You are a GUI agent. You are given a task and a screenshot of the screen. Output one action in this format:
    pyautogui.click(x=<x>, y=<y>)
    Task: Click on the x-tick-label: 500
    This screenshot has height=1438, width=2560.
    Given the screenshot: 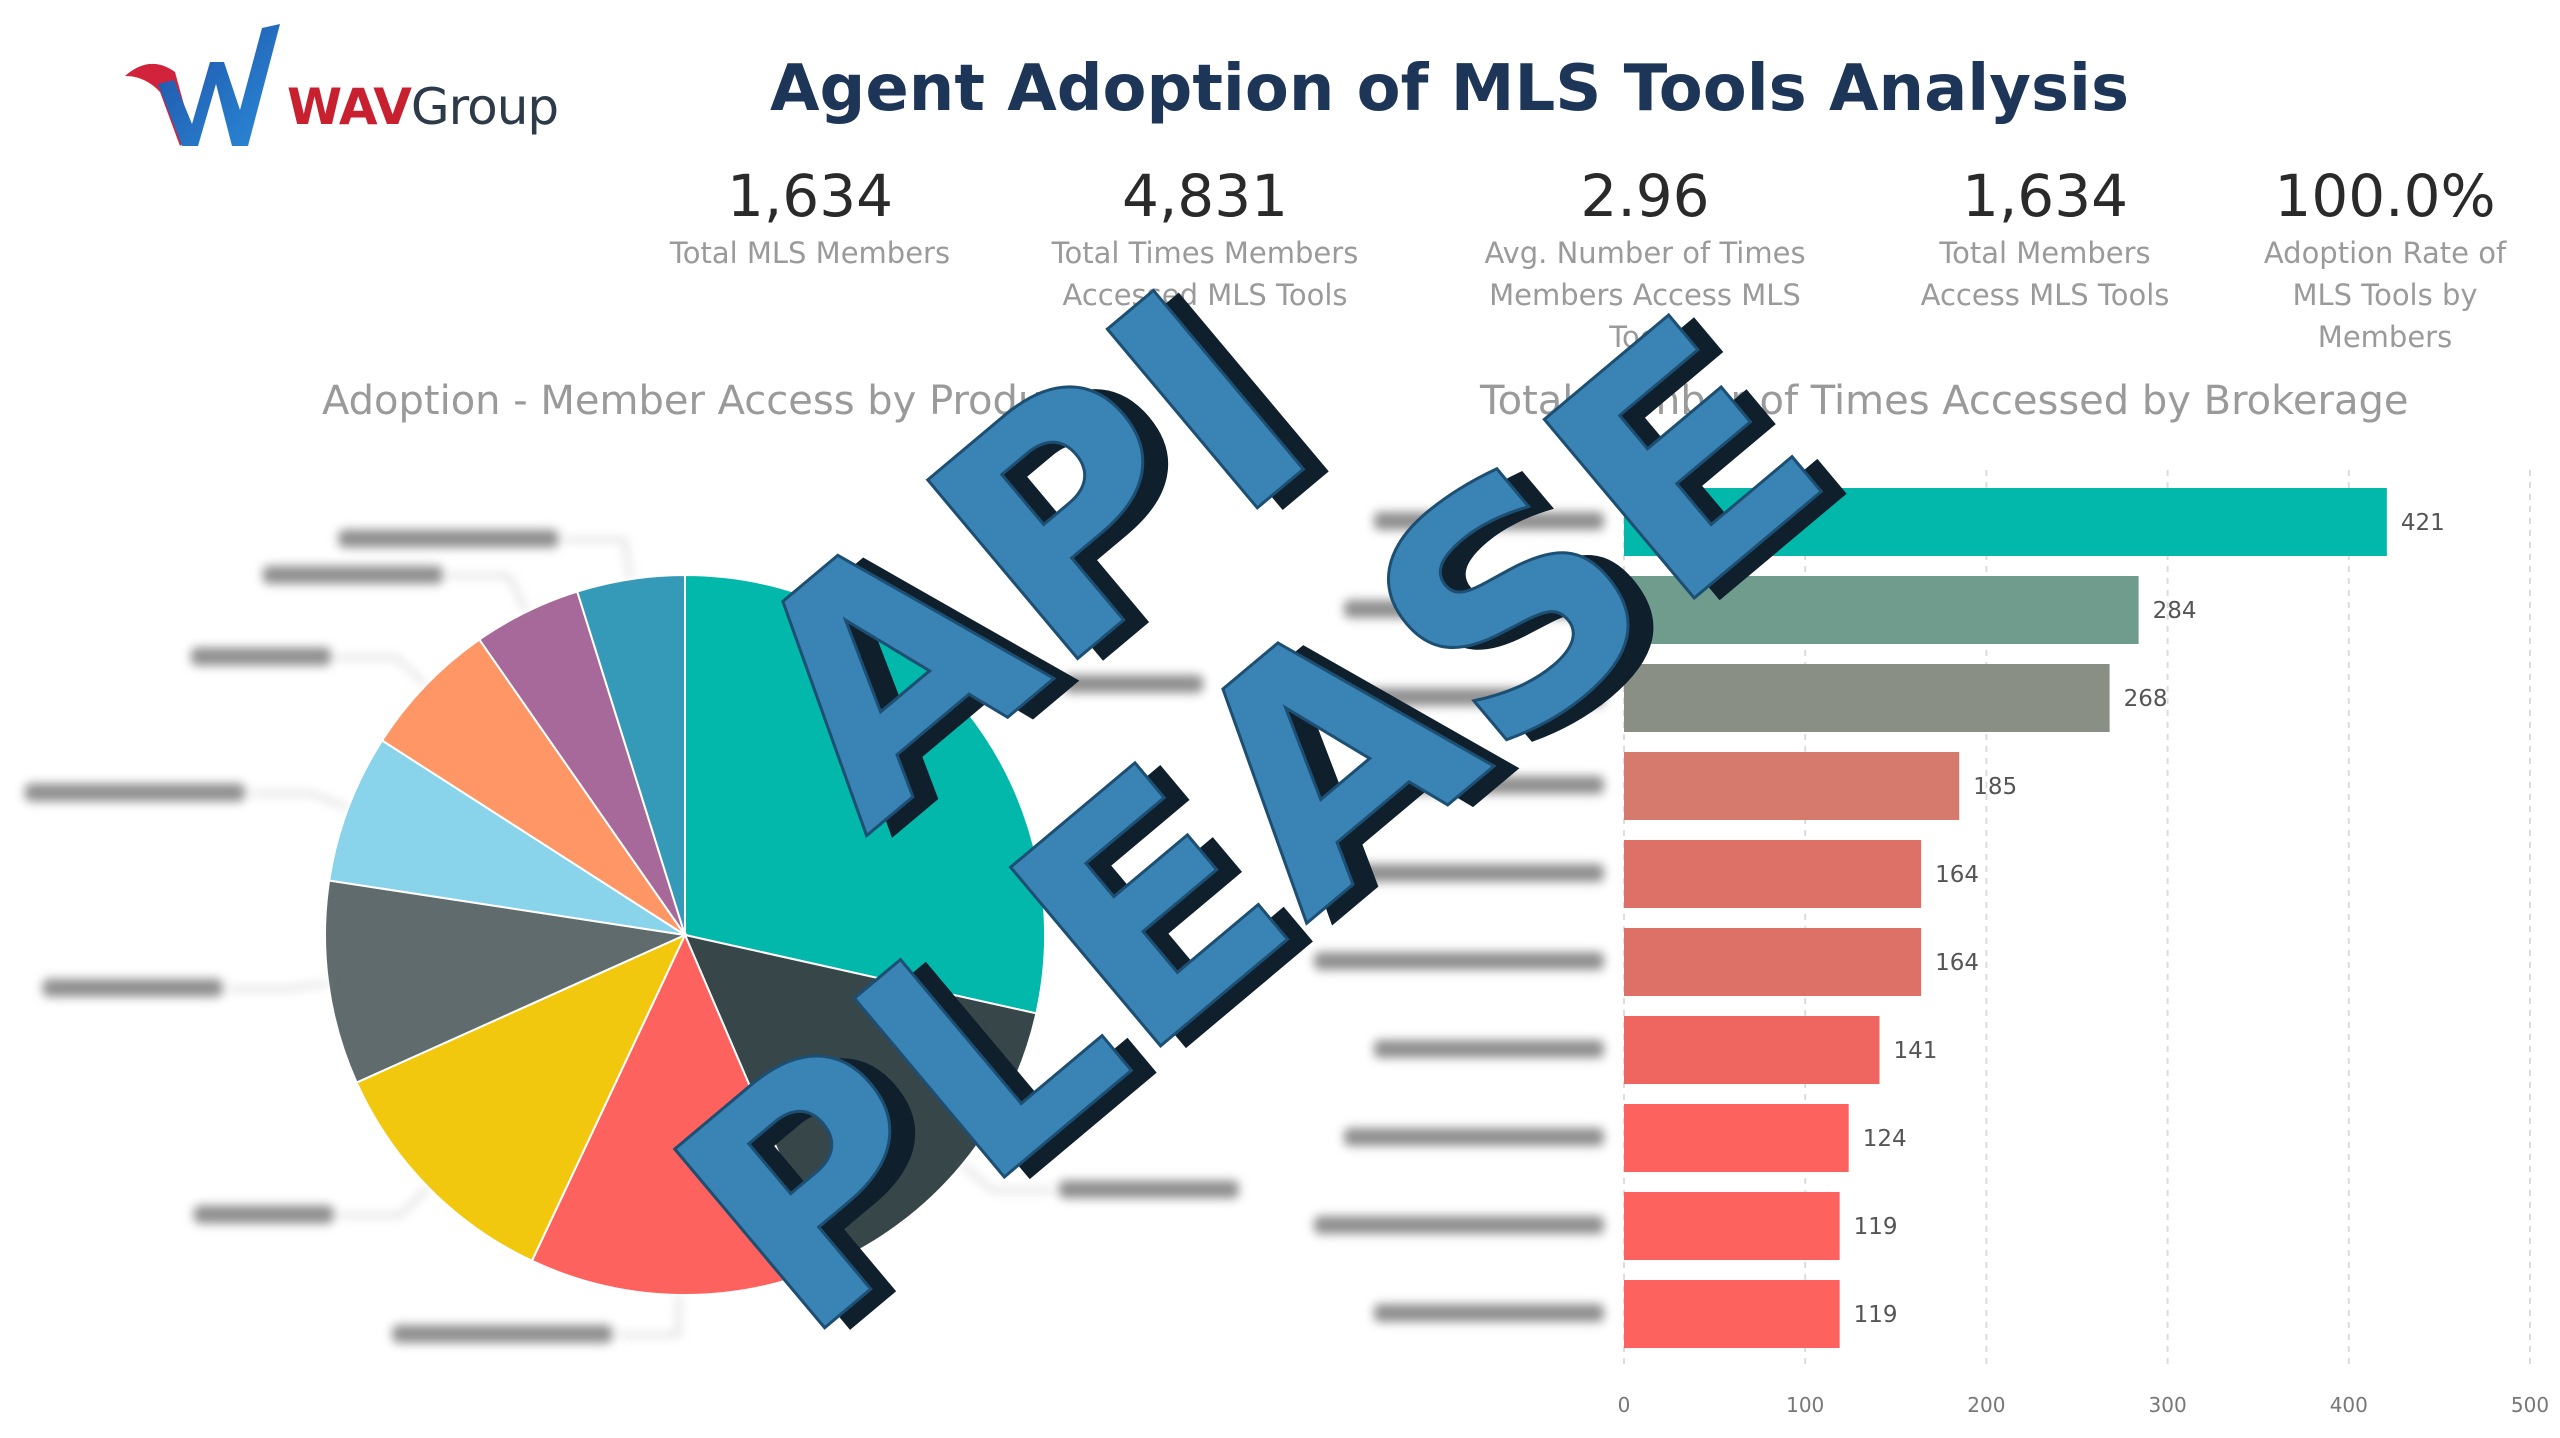 What is the action you would take?
    pyautogui.click(x=2530, y=1405)
    